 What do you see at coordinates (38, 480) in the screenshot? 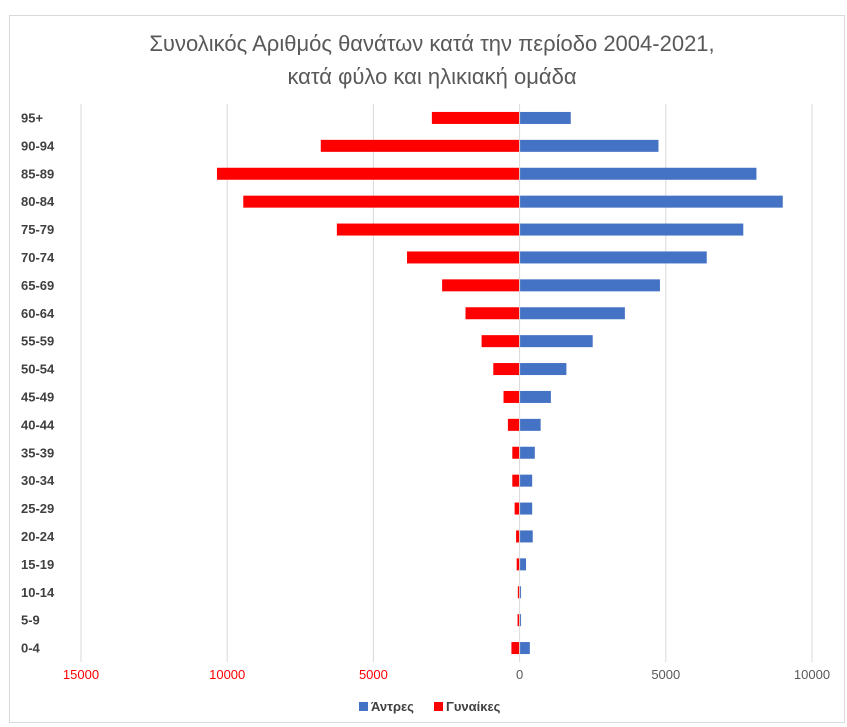
I see `category-label: 30-34` at bounding box center [38, 480].